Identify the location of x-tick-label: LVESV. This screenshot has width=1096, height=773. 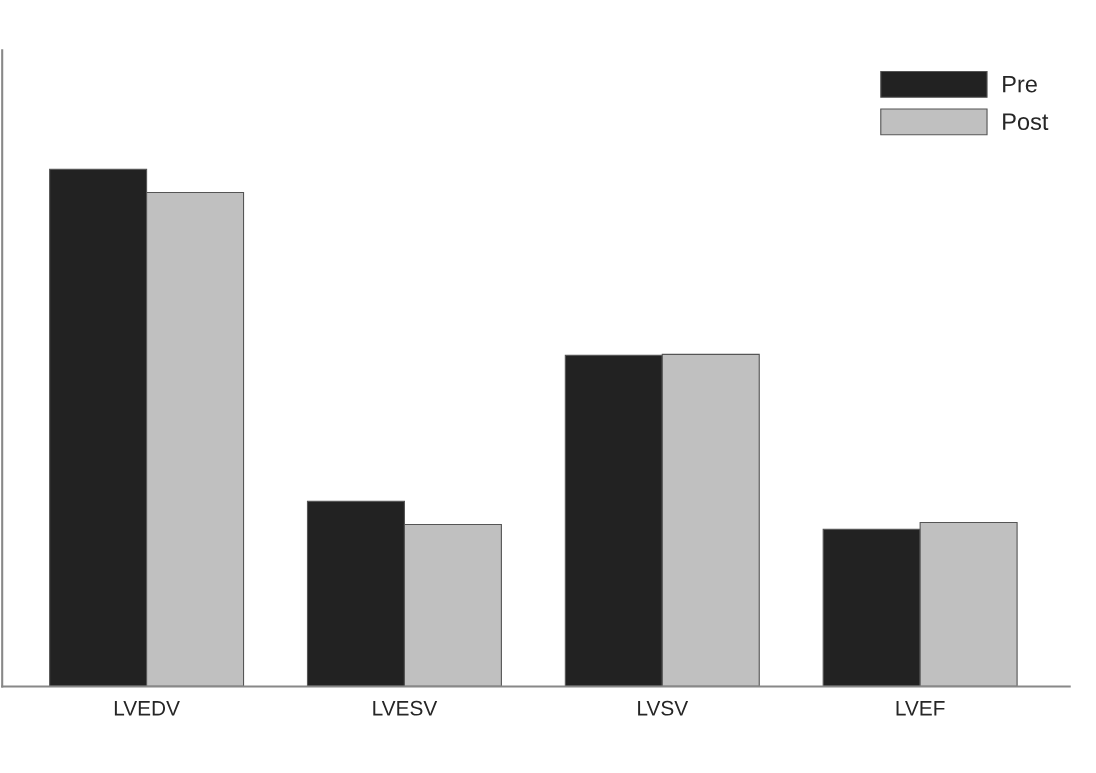
(405, 708).